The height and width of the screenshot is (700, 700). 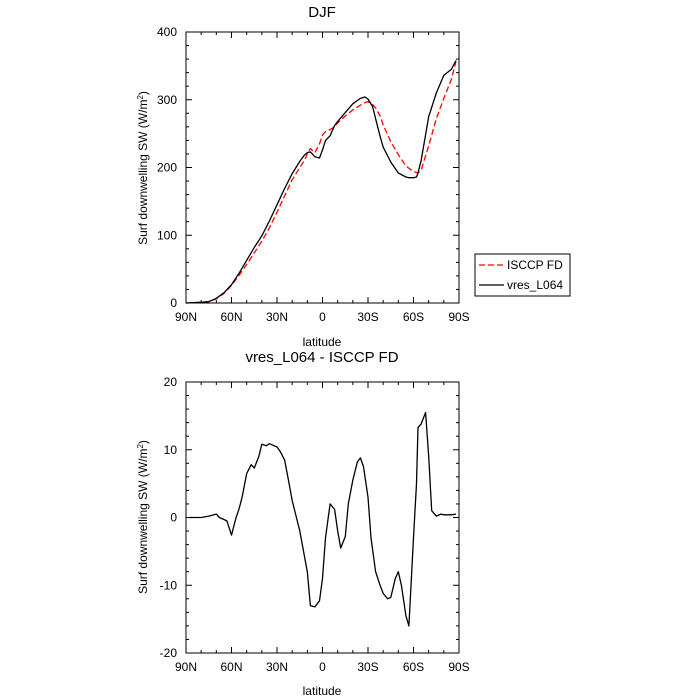 What do you see at coordinates (535, 265) in the screenshot?
I see `legend-label-isccp: ISCCP FD` at bounding box center [535, 265].